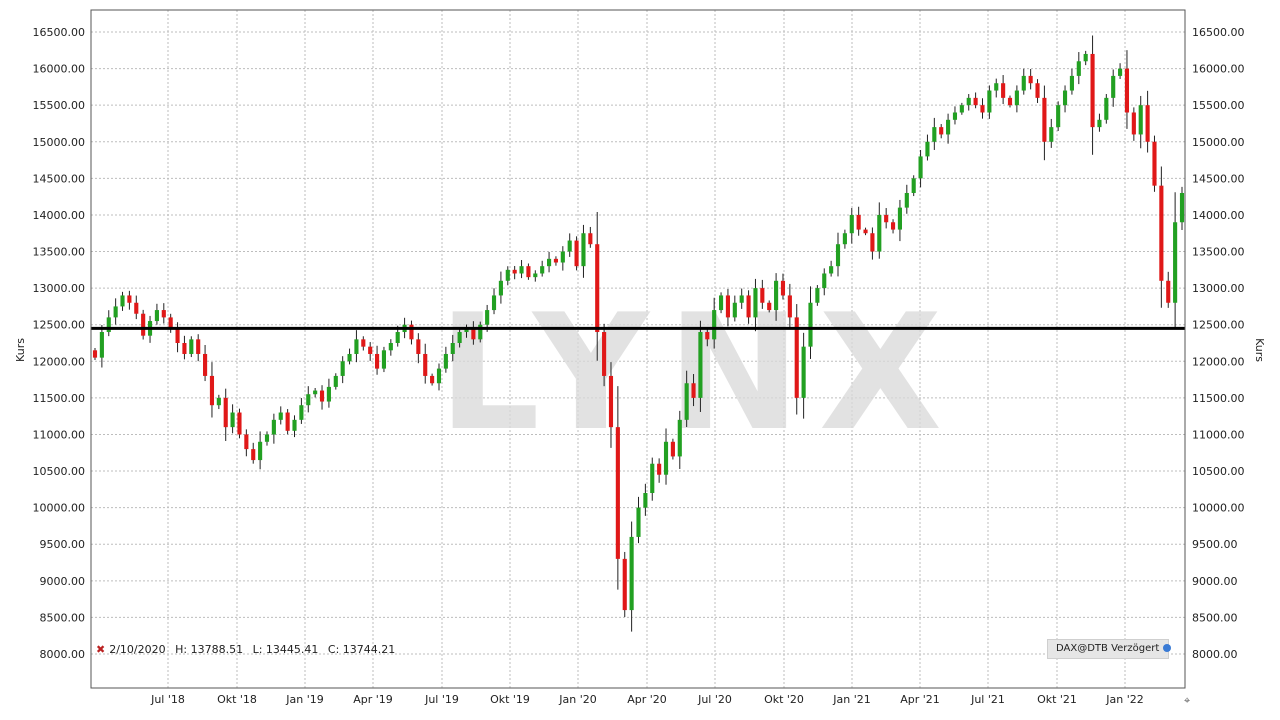 This screenshot has width=1280, height=720. What do you see at coordinates (1187, 700) in the screenshot?
I see `crosshair-icon: ⌖` at bounding box center [1187, 700].